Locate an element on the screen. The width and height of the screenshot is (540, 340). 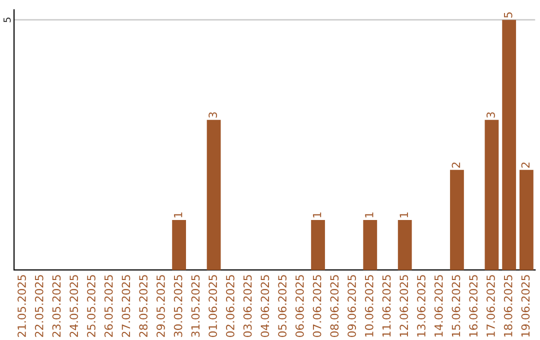
x-tick-label: 02.06.2025 is located at coordinates (230, 306).